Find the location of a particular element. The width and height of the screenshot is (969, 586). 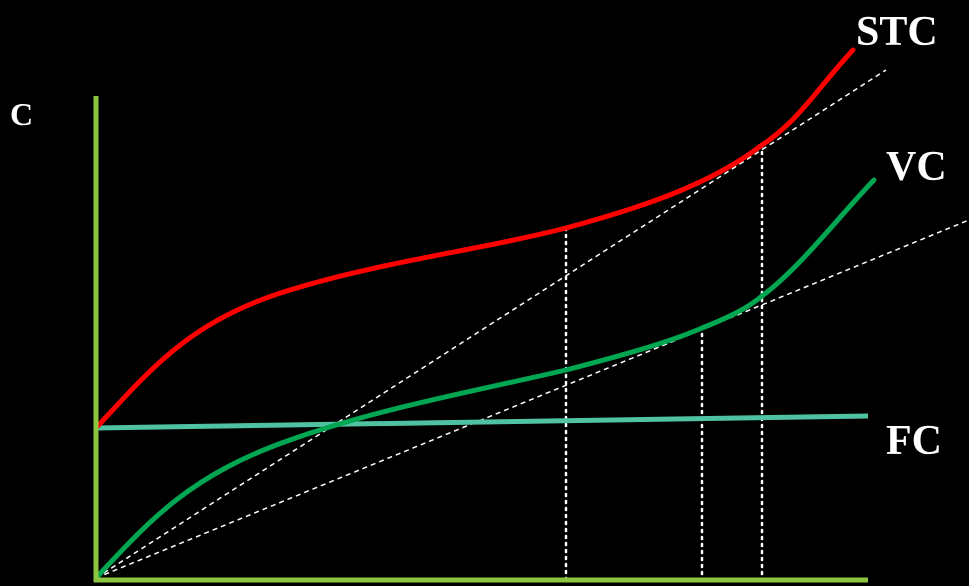

fc-curve is located at coordinates (482, 422).